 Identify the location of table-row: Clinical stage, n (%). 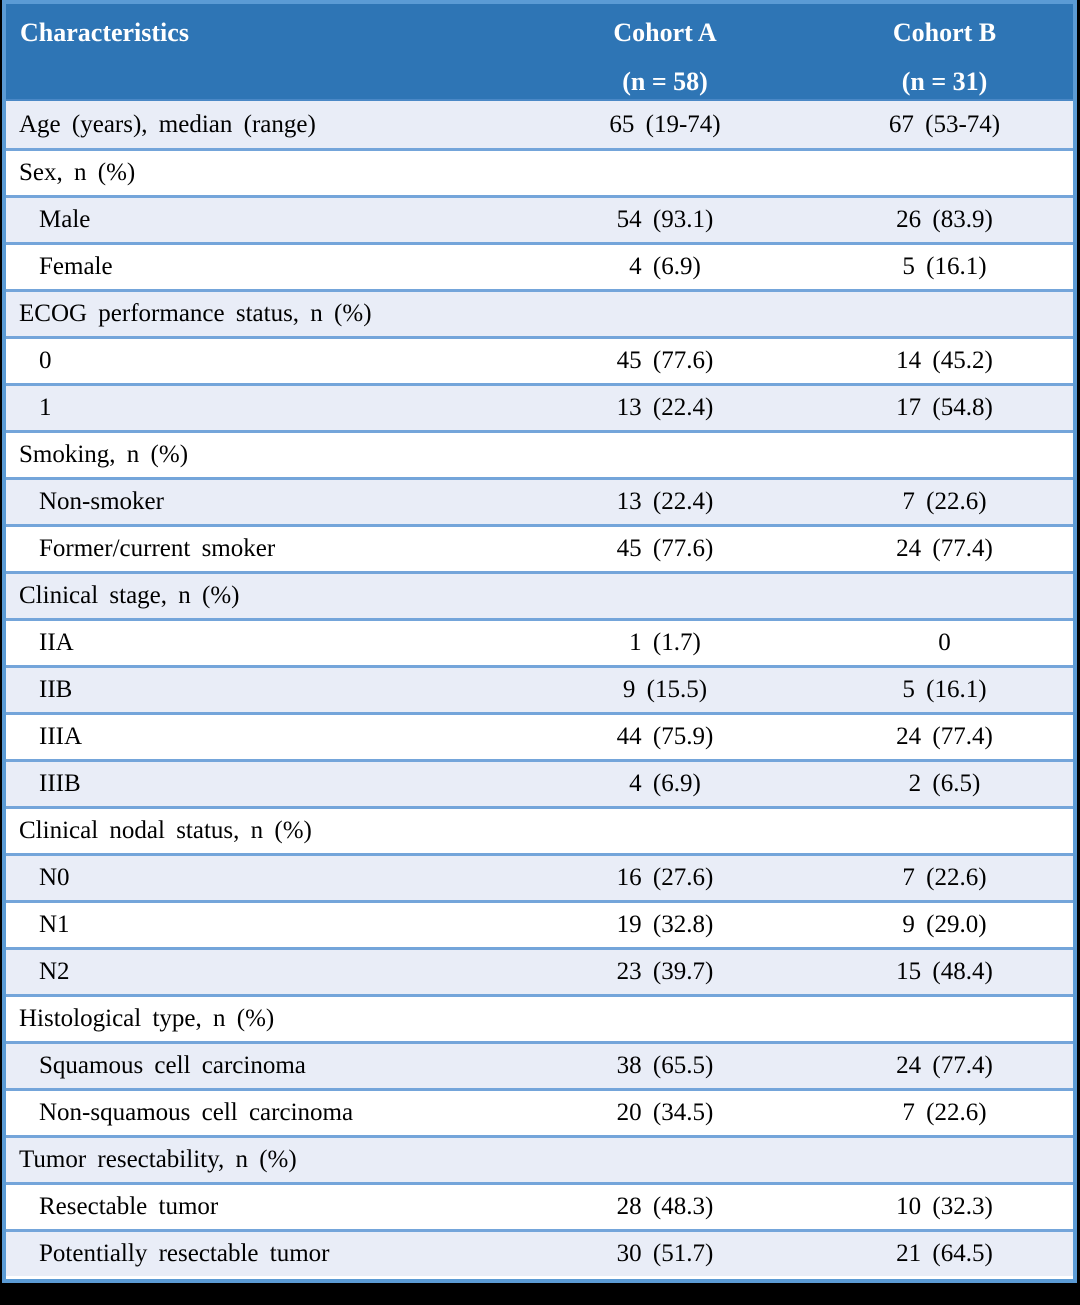
(539, 594).